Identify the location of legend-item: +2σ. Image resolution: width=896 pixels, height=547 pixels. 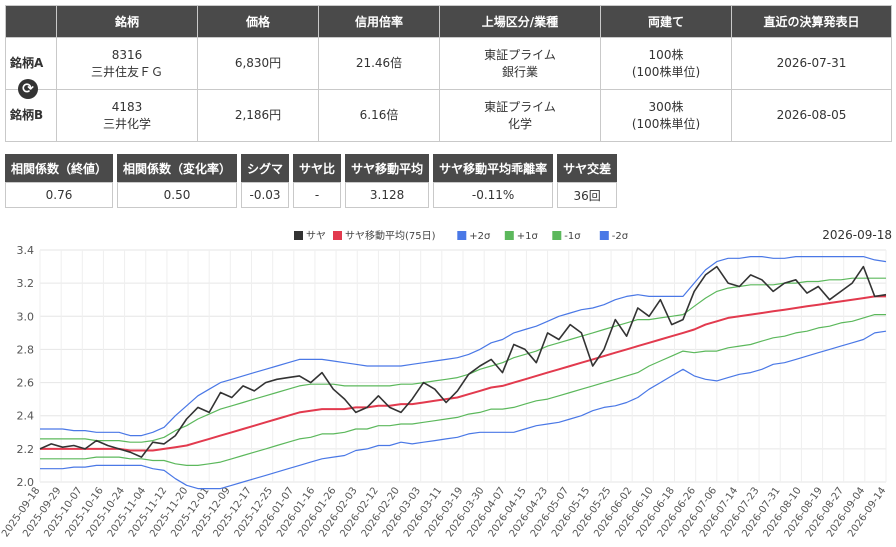
(474, 236).